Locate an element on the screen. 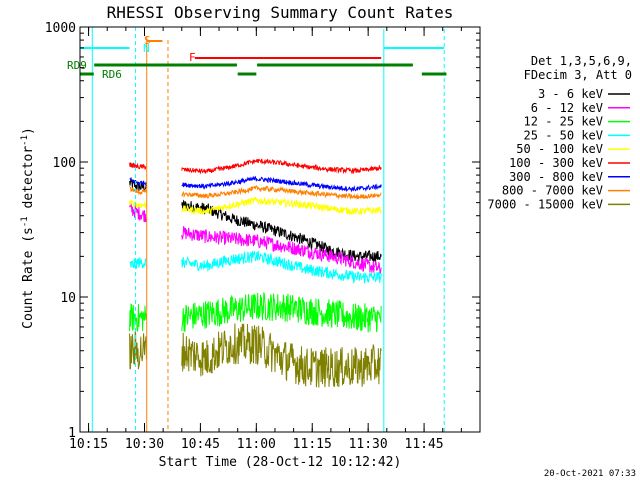 The height and width of the screenshot is (484, 640). y-tick-label: 1 is located at coordinates (72, 433).